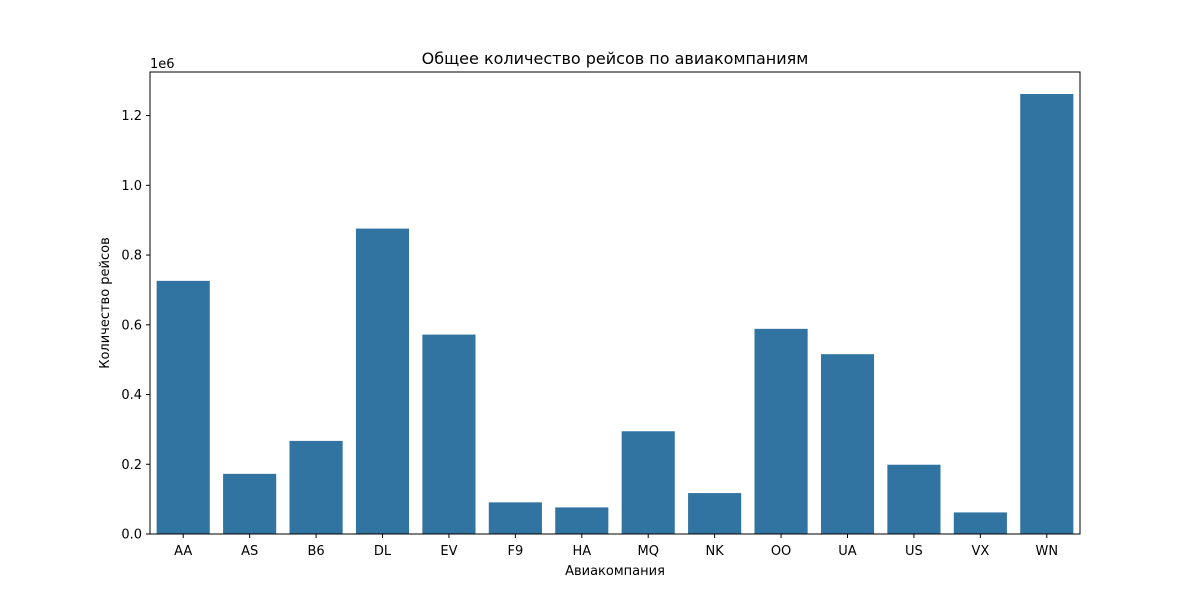  Describe the element at coordinates (448, 551) in the screenshot. I see `x-tick-label-ev: EV` at that location.